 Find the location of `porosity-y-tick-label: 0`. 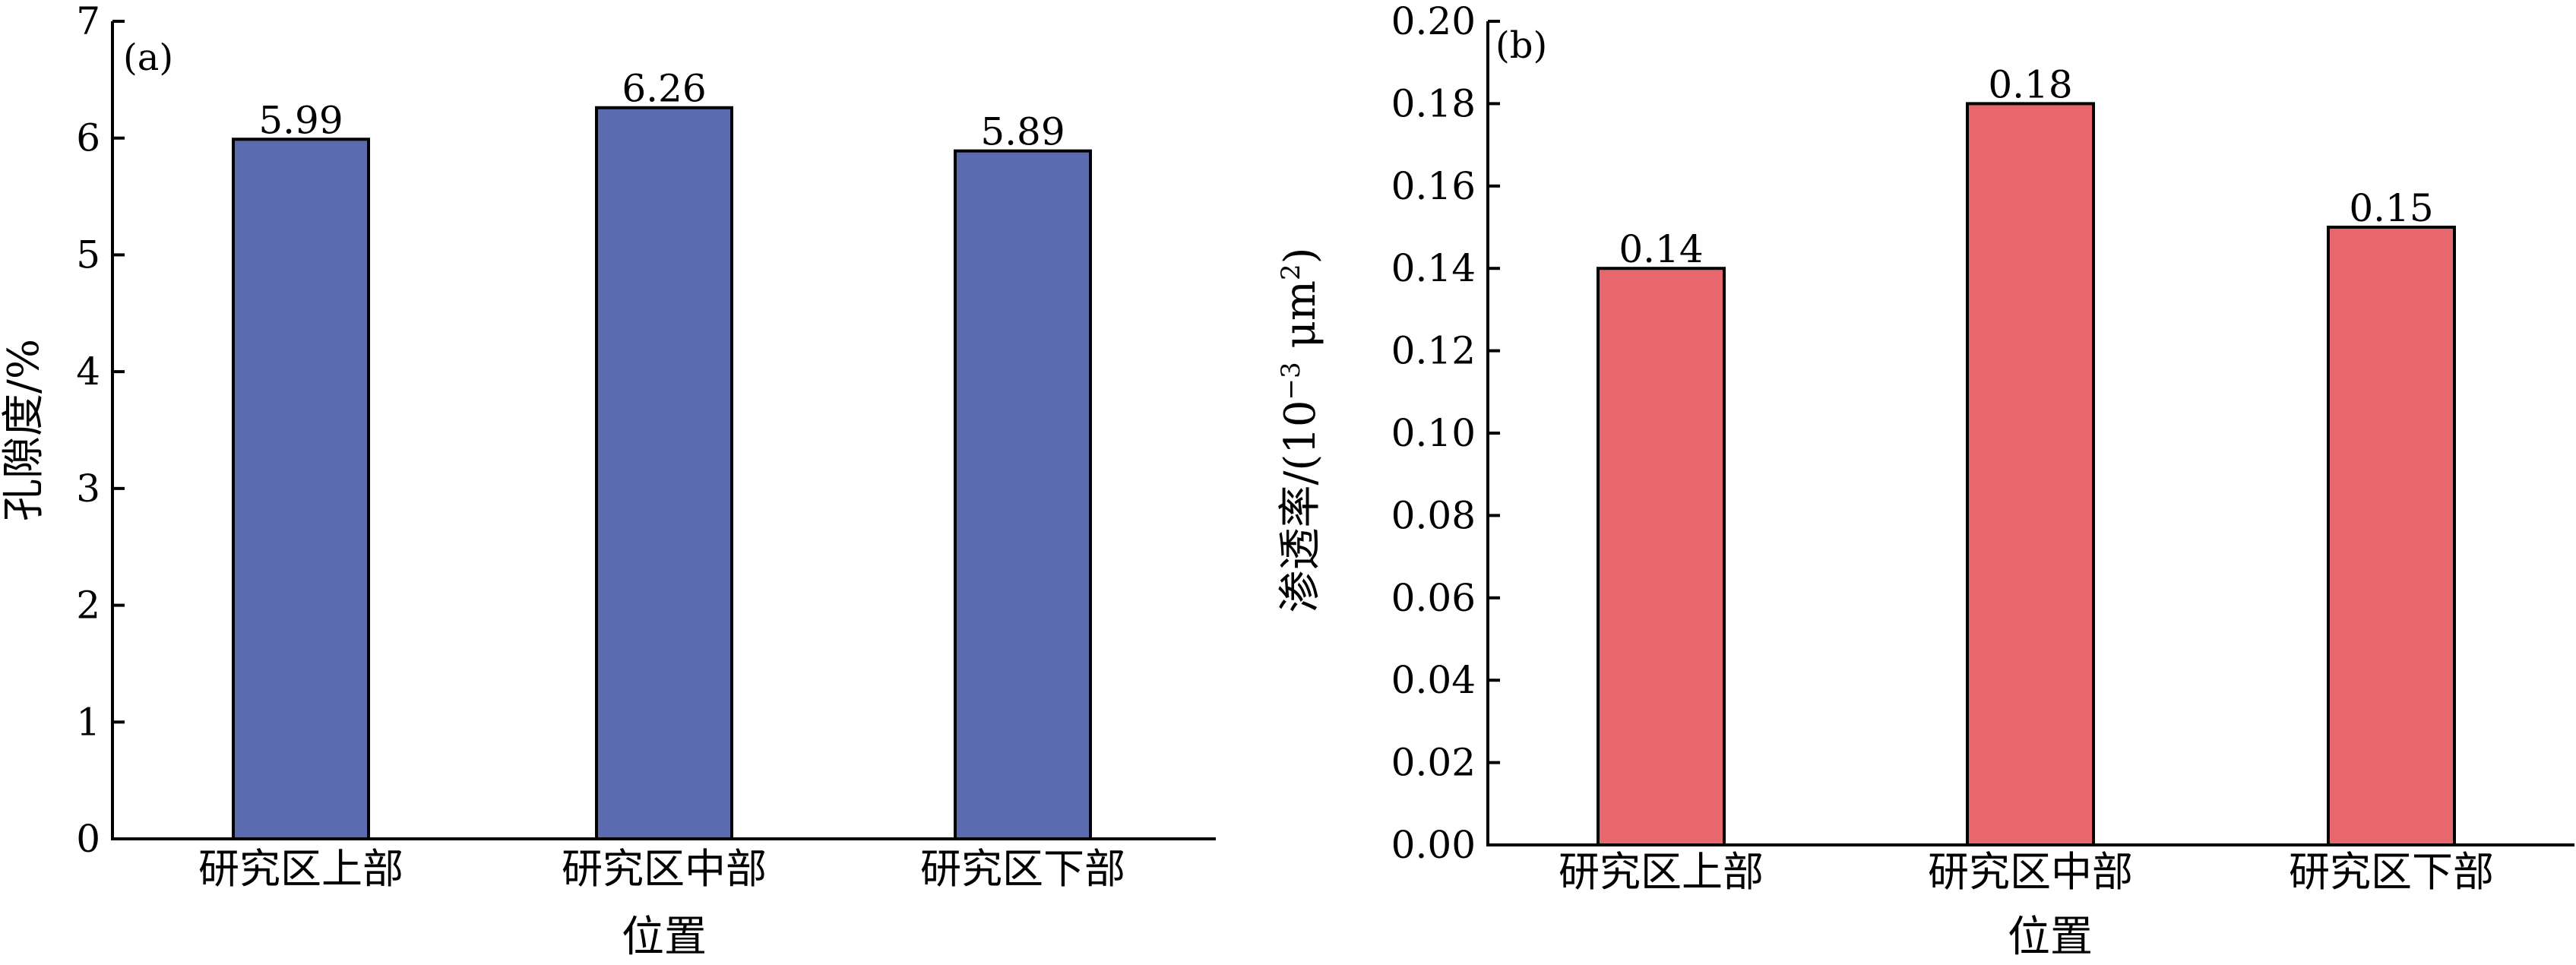

porosity-y-tick-label: 0 is located at coordinates (88, 839).